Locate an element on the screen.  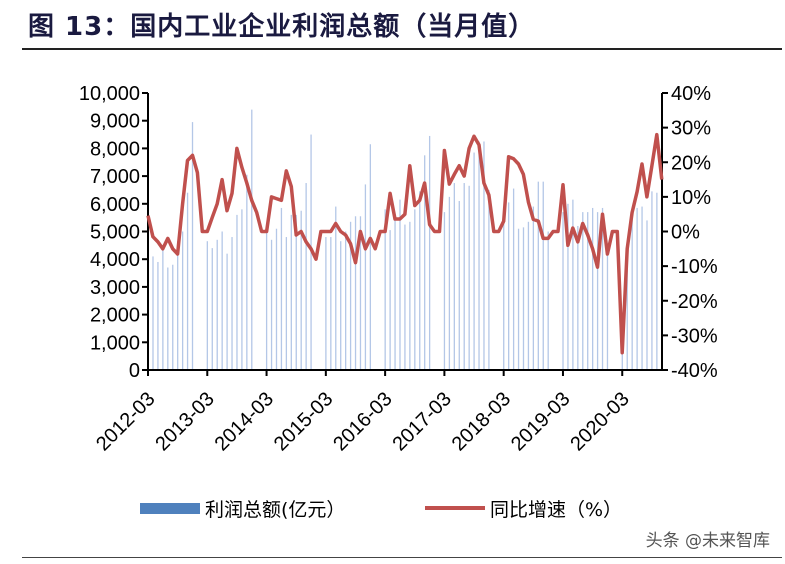
legend-line-label: 同比增速（%） is located at coordinates (556, 510).